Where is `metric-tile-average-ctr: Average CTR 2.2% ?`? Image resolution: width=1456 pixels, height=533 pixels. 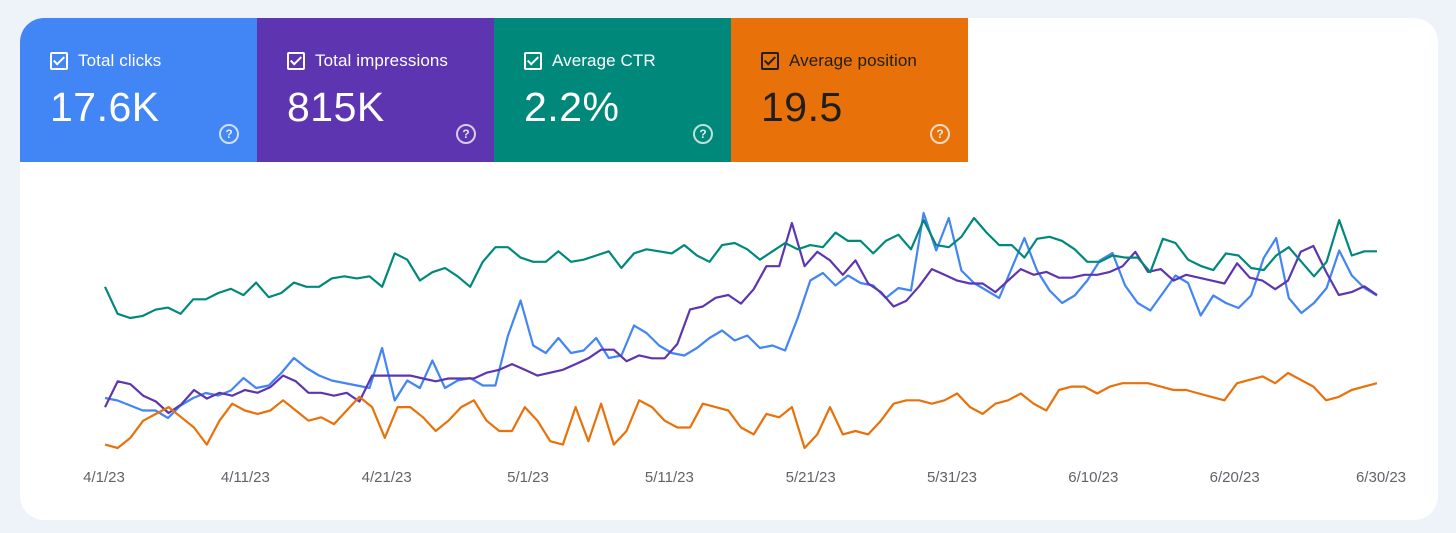 metric-tile-average-ctr: Average CTR 2.2% ? is located at coordinates (612, 90).